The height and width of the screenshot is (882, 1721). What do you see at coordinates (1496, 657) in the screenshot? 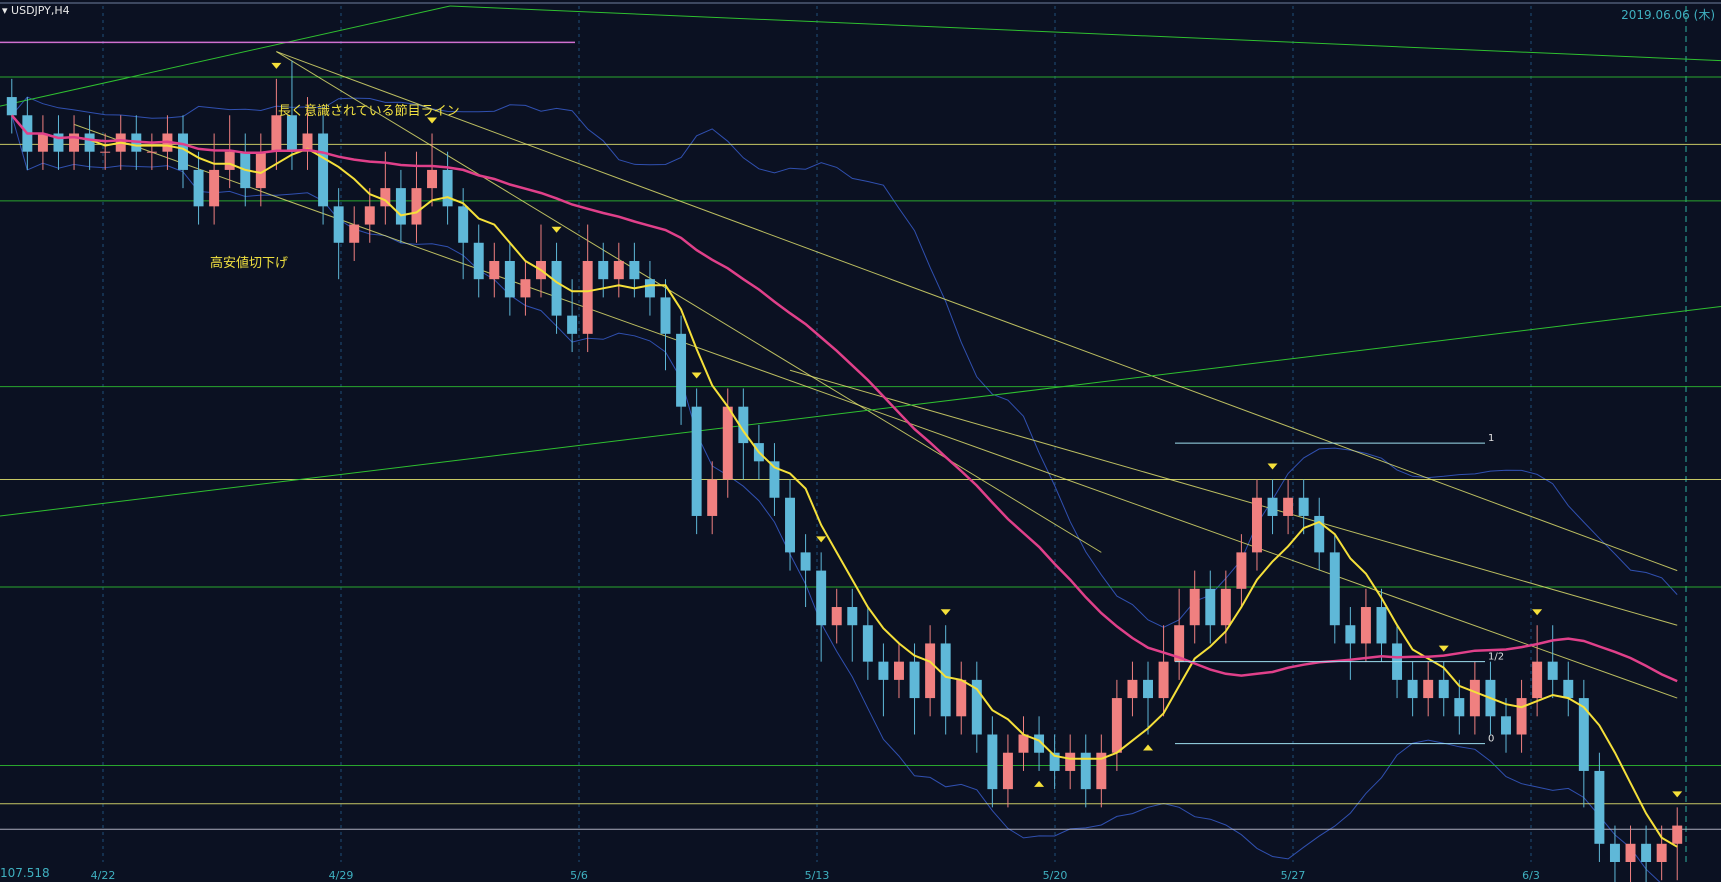
I see `fib-level-label: 1/2` at bounding box center [1496, 657].